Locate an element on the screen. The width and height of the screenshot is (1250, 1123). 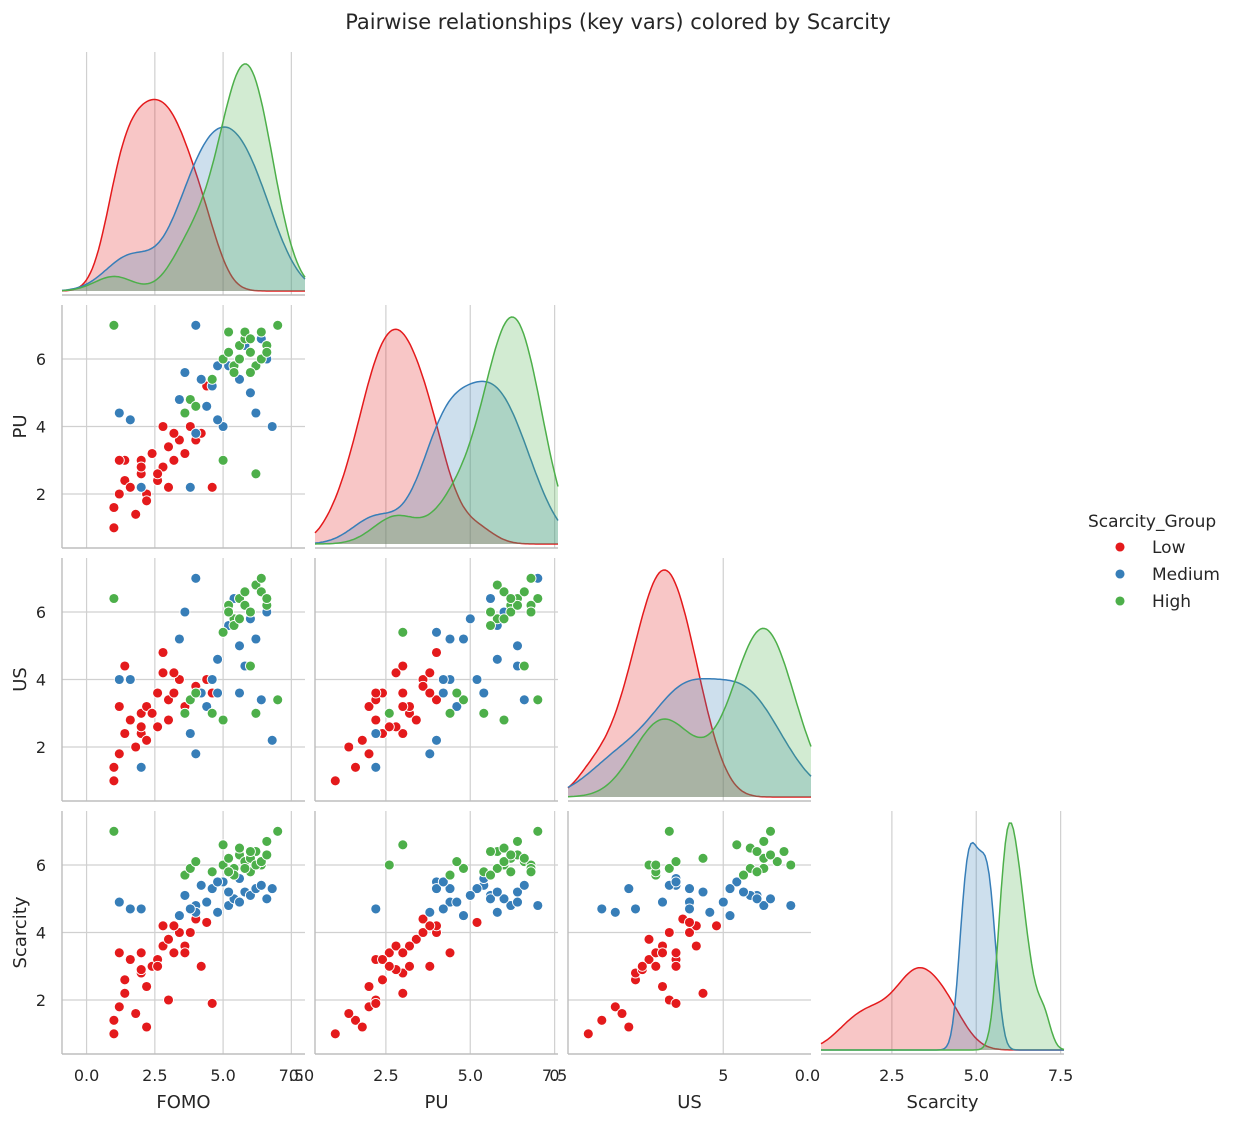
legend-marker-medium is located at coordinates (1120, 574).